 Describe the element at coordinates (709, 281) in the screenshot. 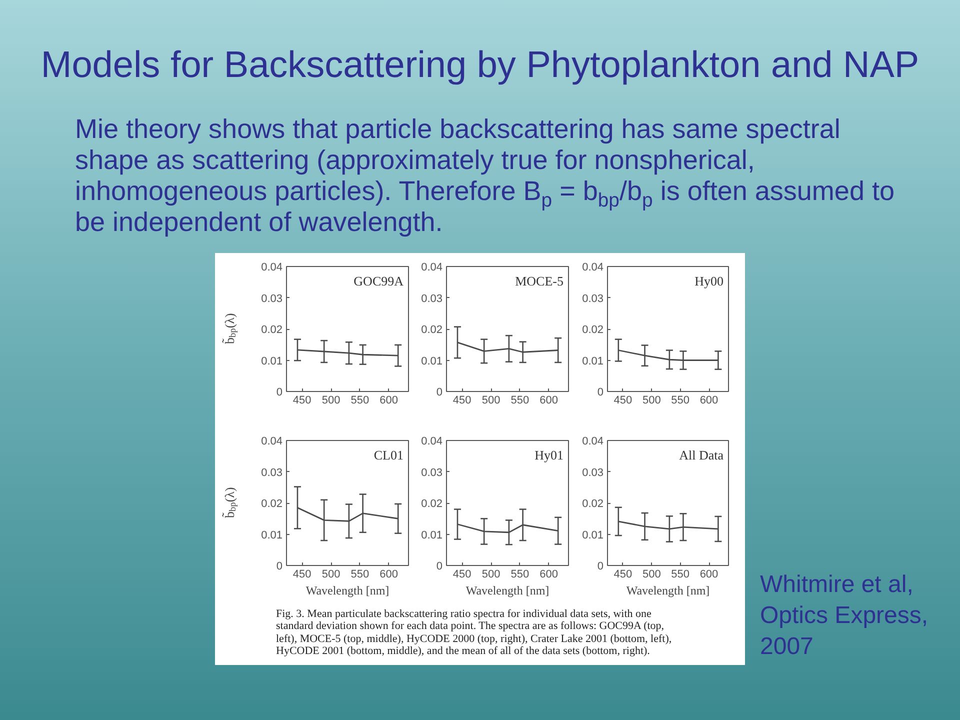

I see `text: Hy00` at that location.